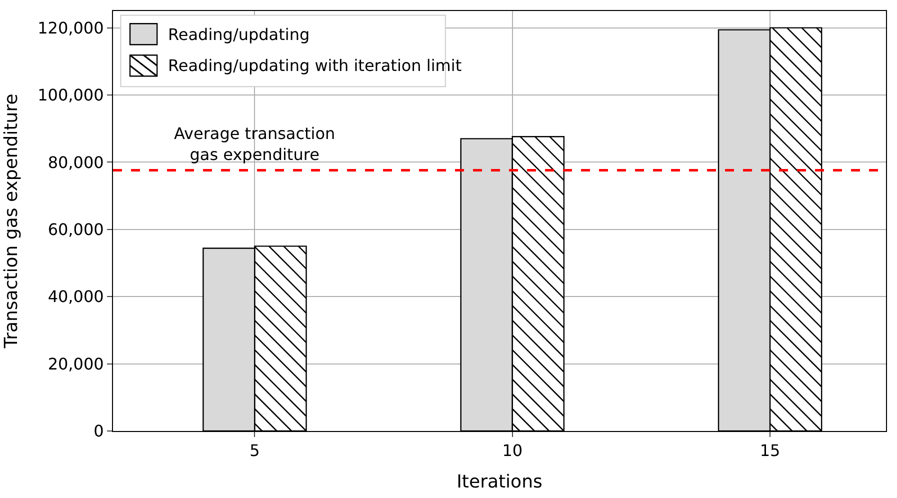  What do you see at coordinates (71, 28) in the screenshot?
I see `y-tick-label: 120,000` at bounding box center [71, 28].